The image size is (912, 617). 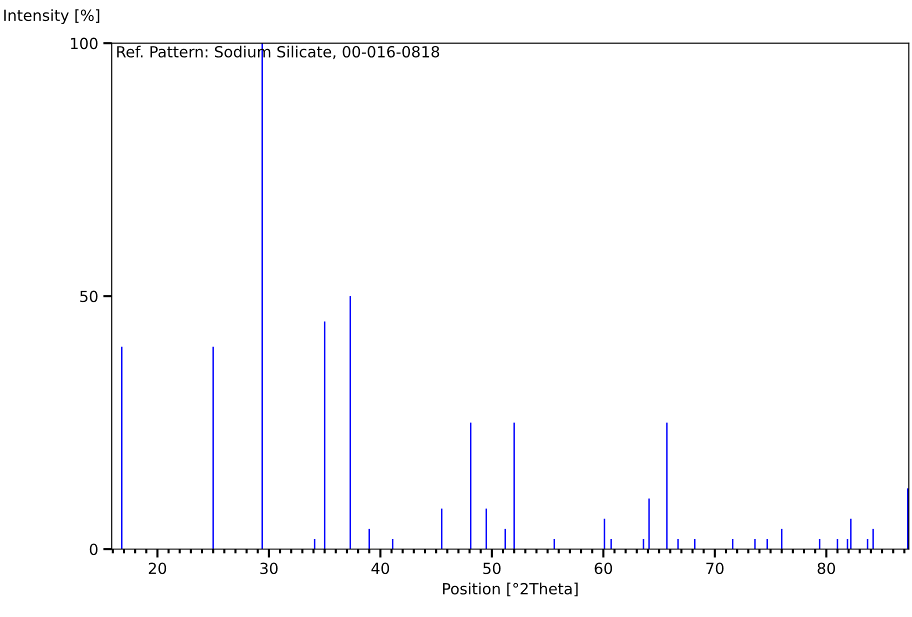 What do you see at coordinates (715, 568) in the screenshot?
I see `x-tick-label: 70` at bounding box center [715, 568].